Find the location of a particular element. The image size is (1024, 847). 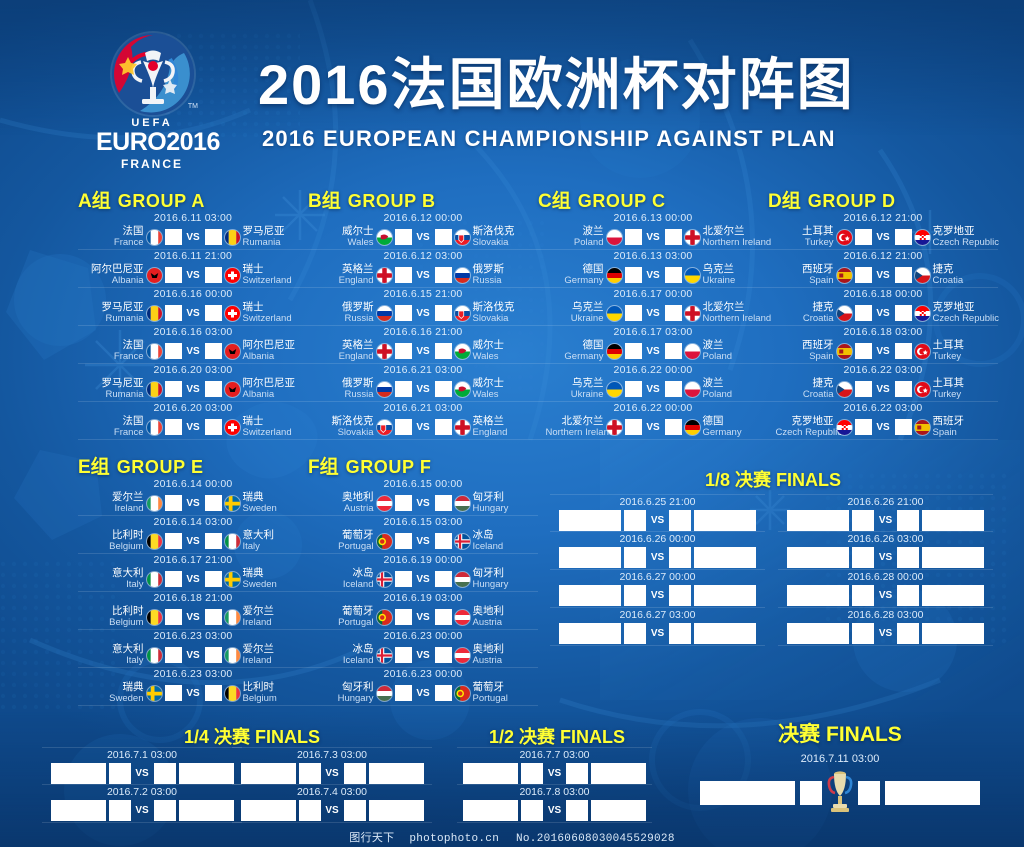

final-away-score-box is located at coordinates (869, 793).